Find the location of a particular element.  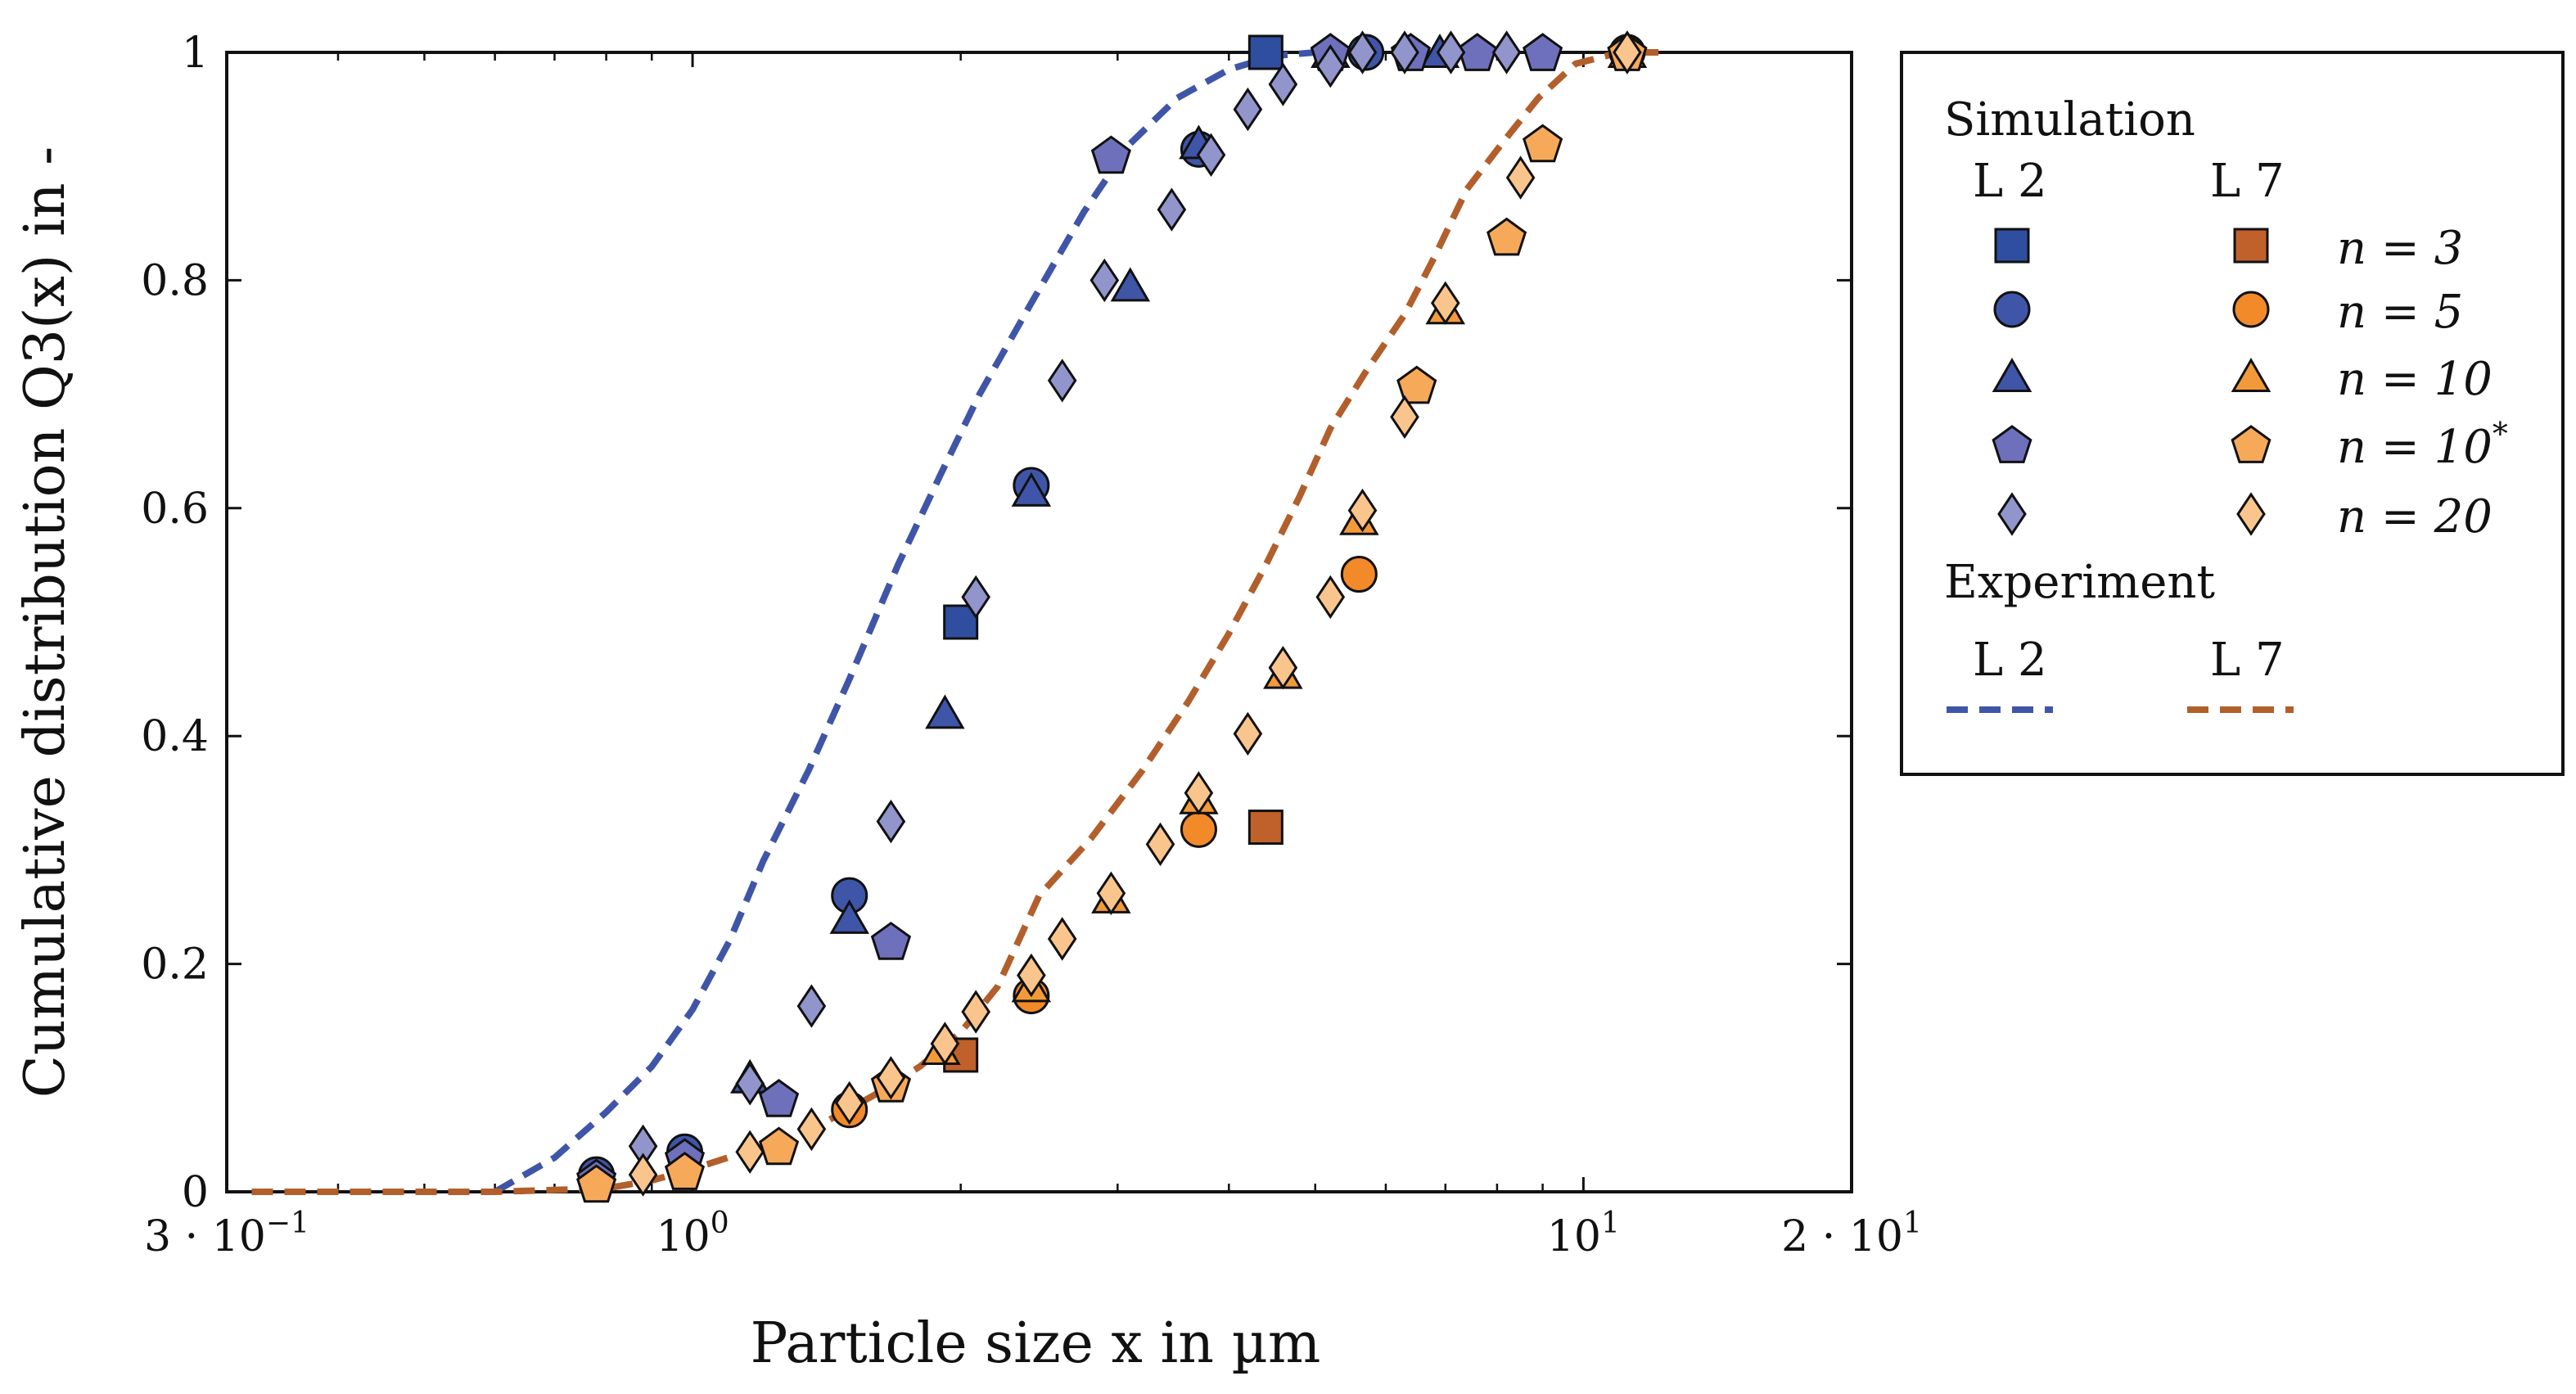

y-tick-label: 1 is located at coordinates (195, 53).